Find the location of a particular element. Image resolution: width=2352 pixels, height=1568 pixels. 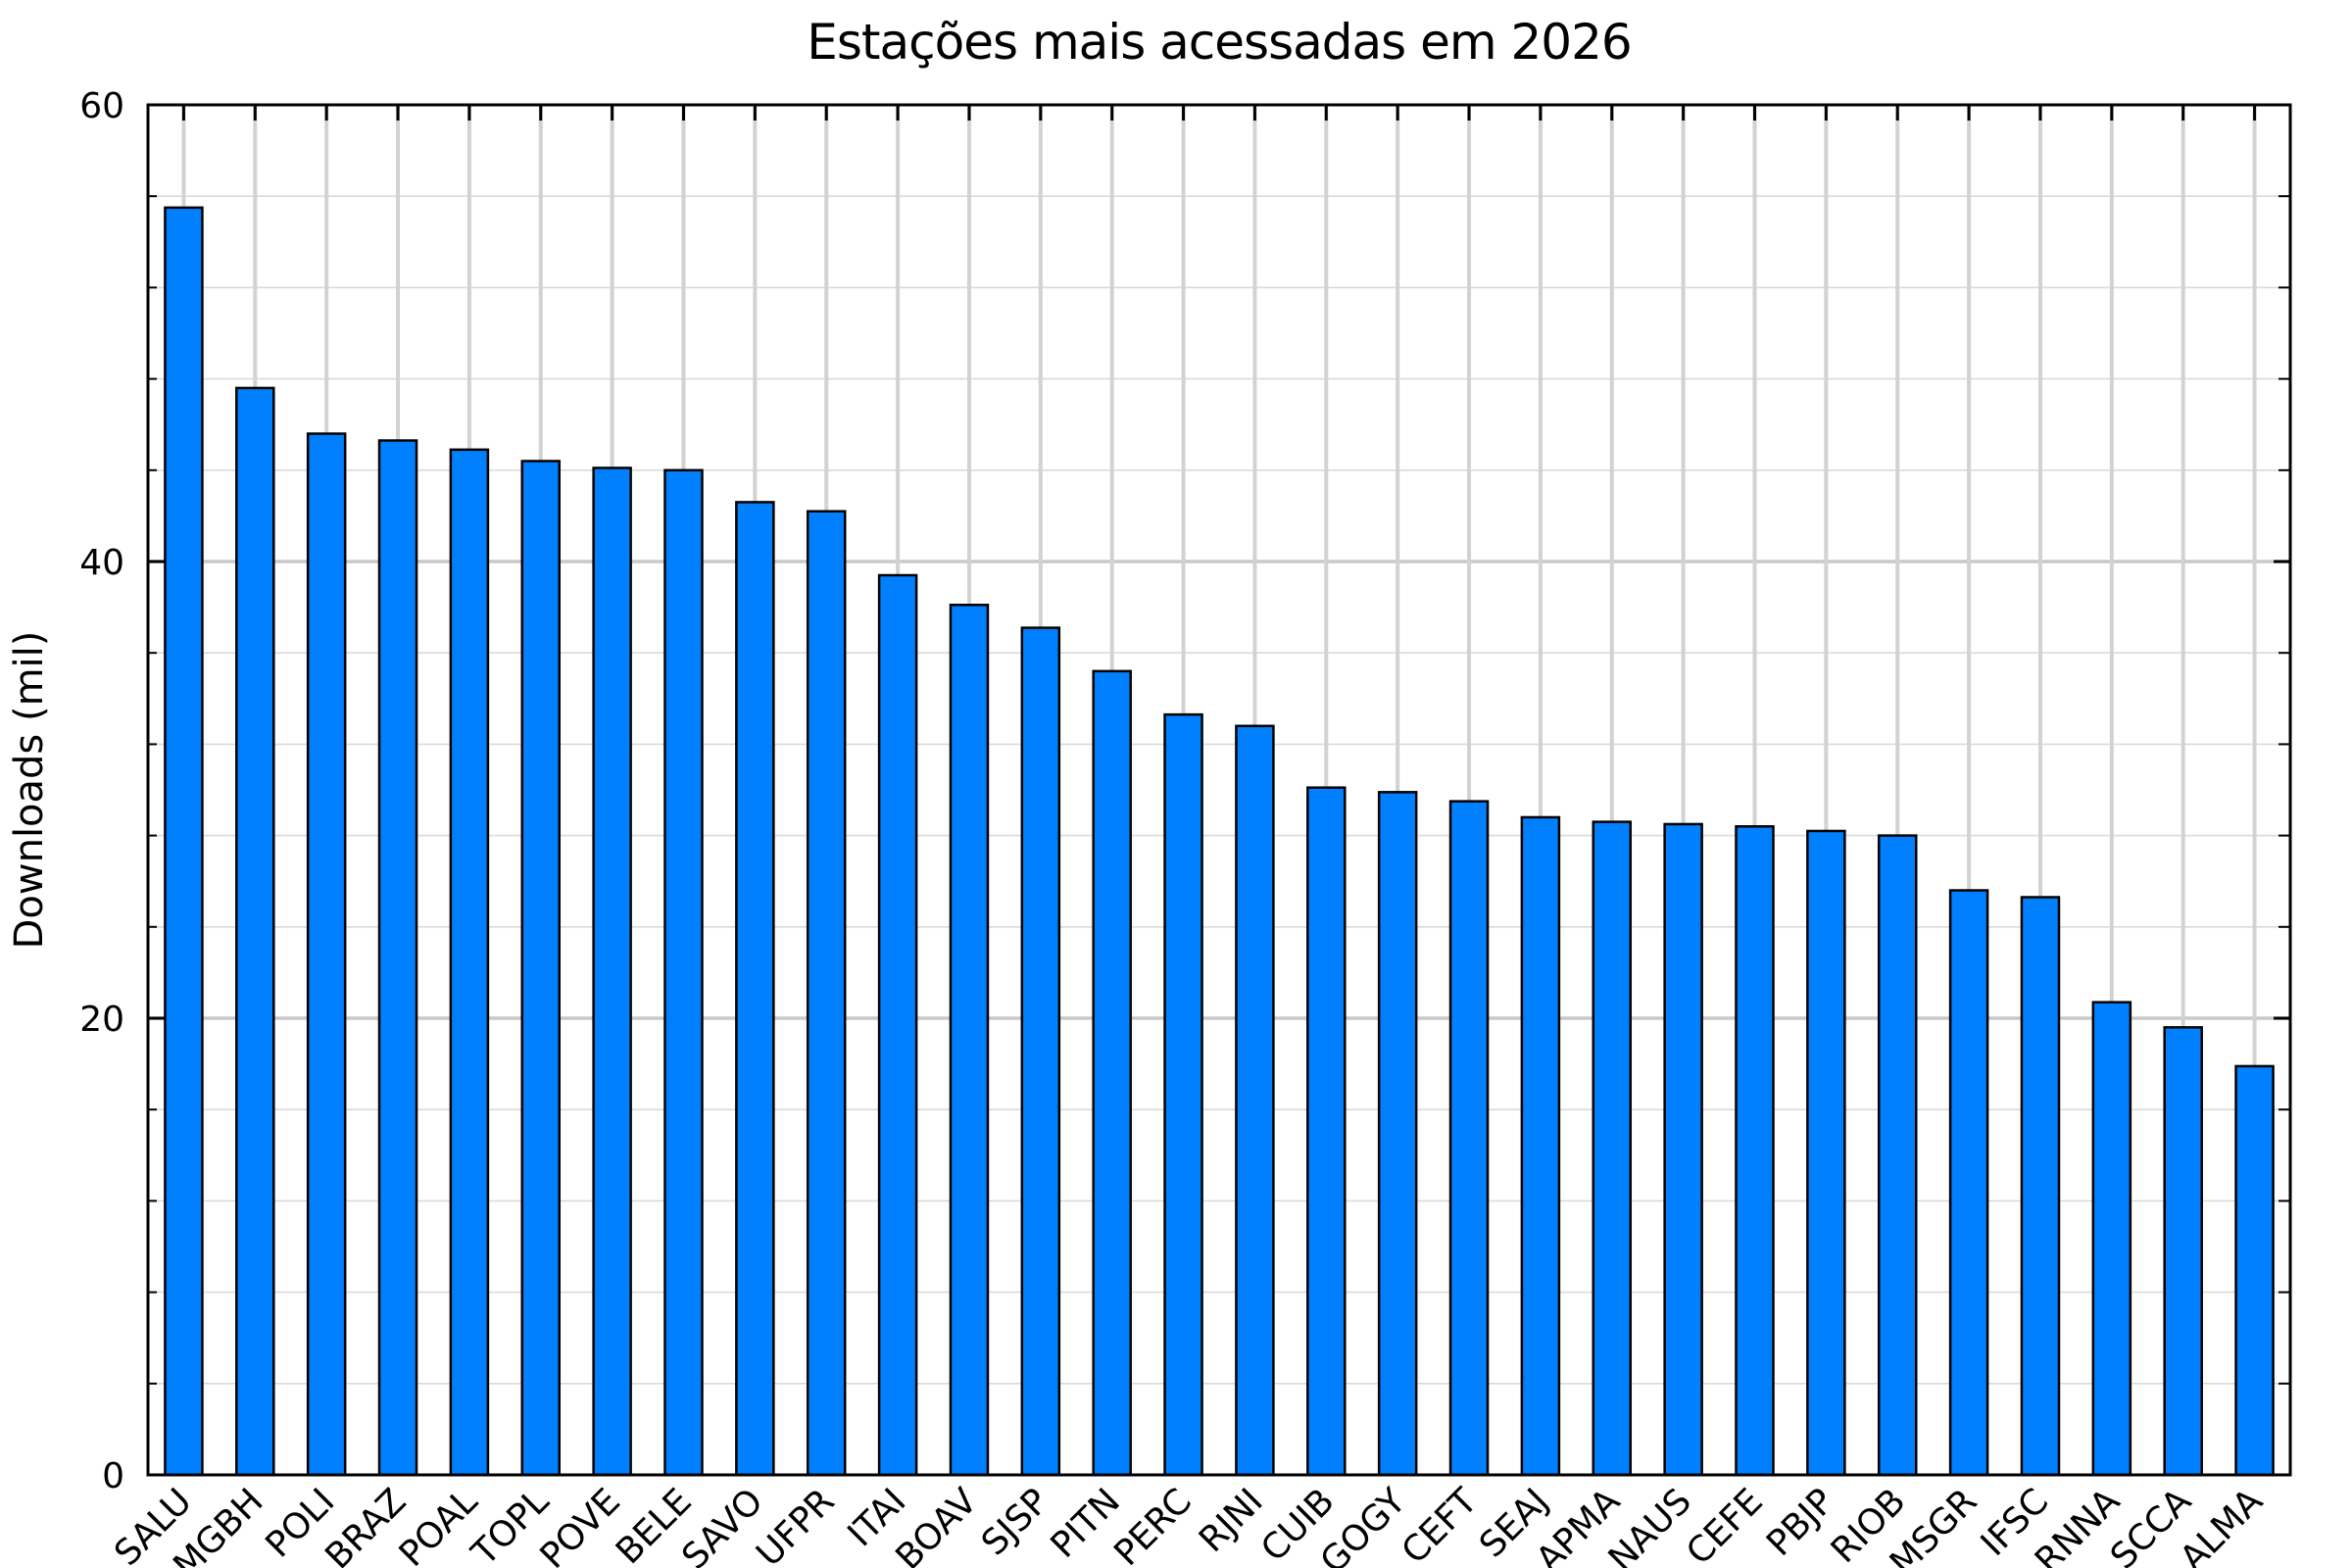

x-tick-label: BOAV is located at coordinates (937, 1524).